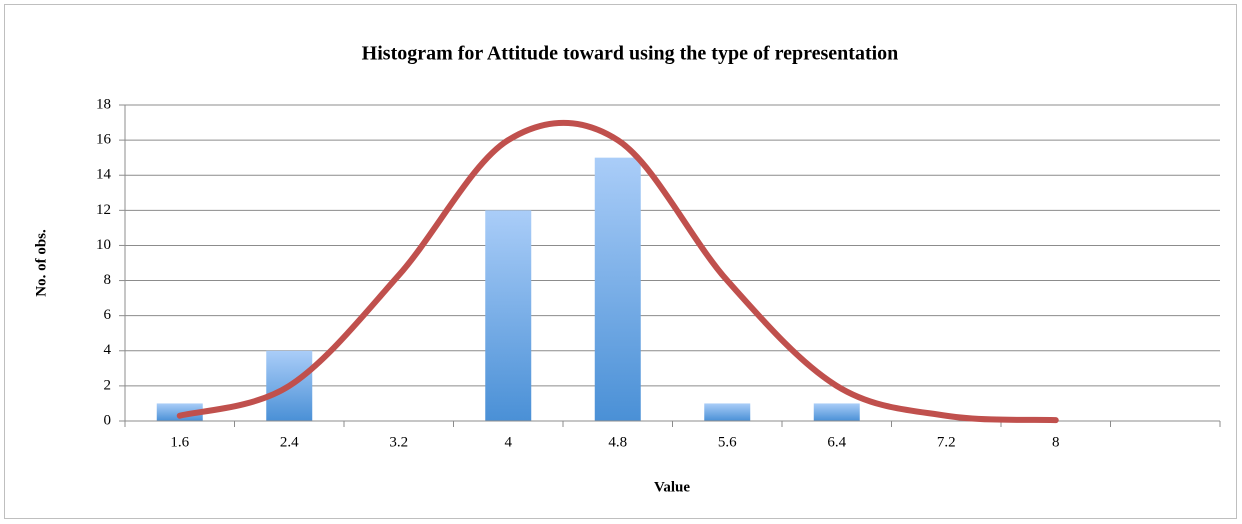 The height and width of the screenshot is (524, 1242). Describe the element at coordinates (946, 442) in the screenshot. I see `x-tick-label: 7.2` at that location.